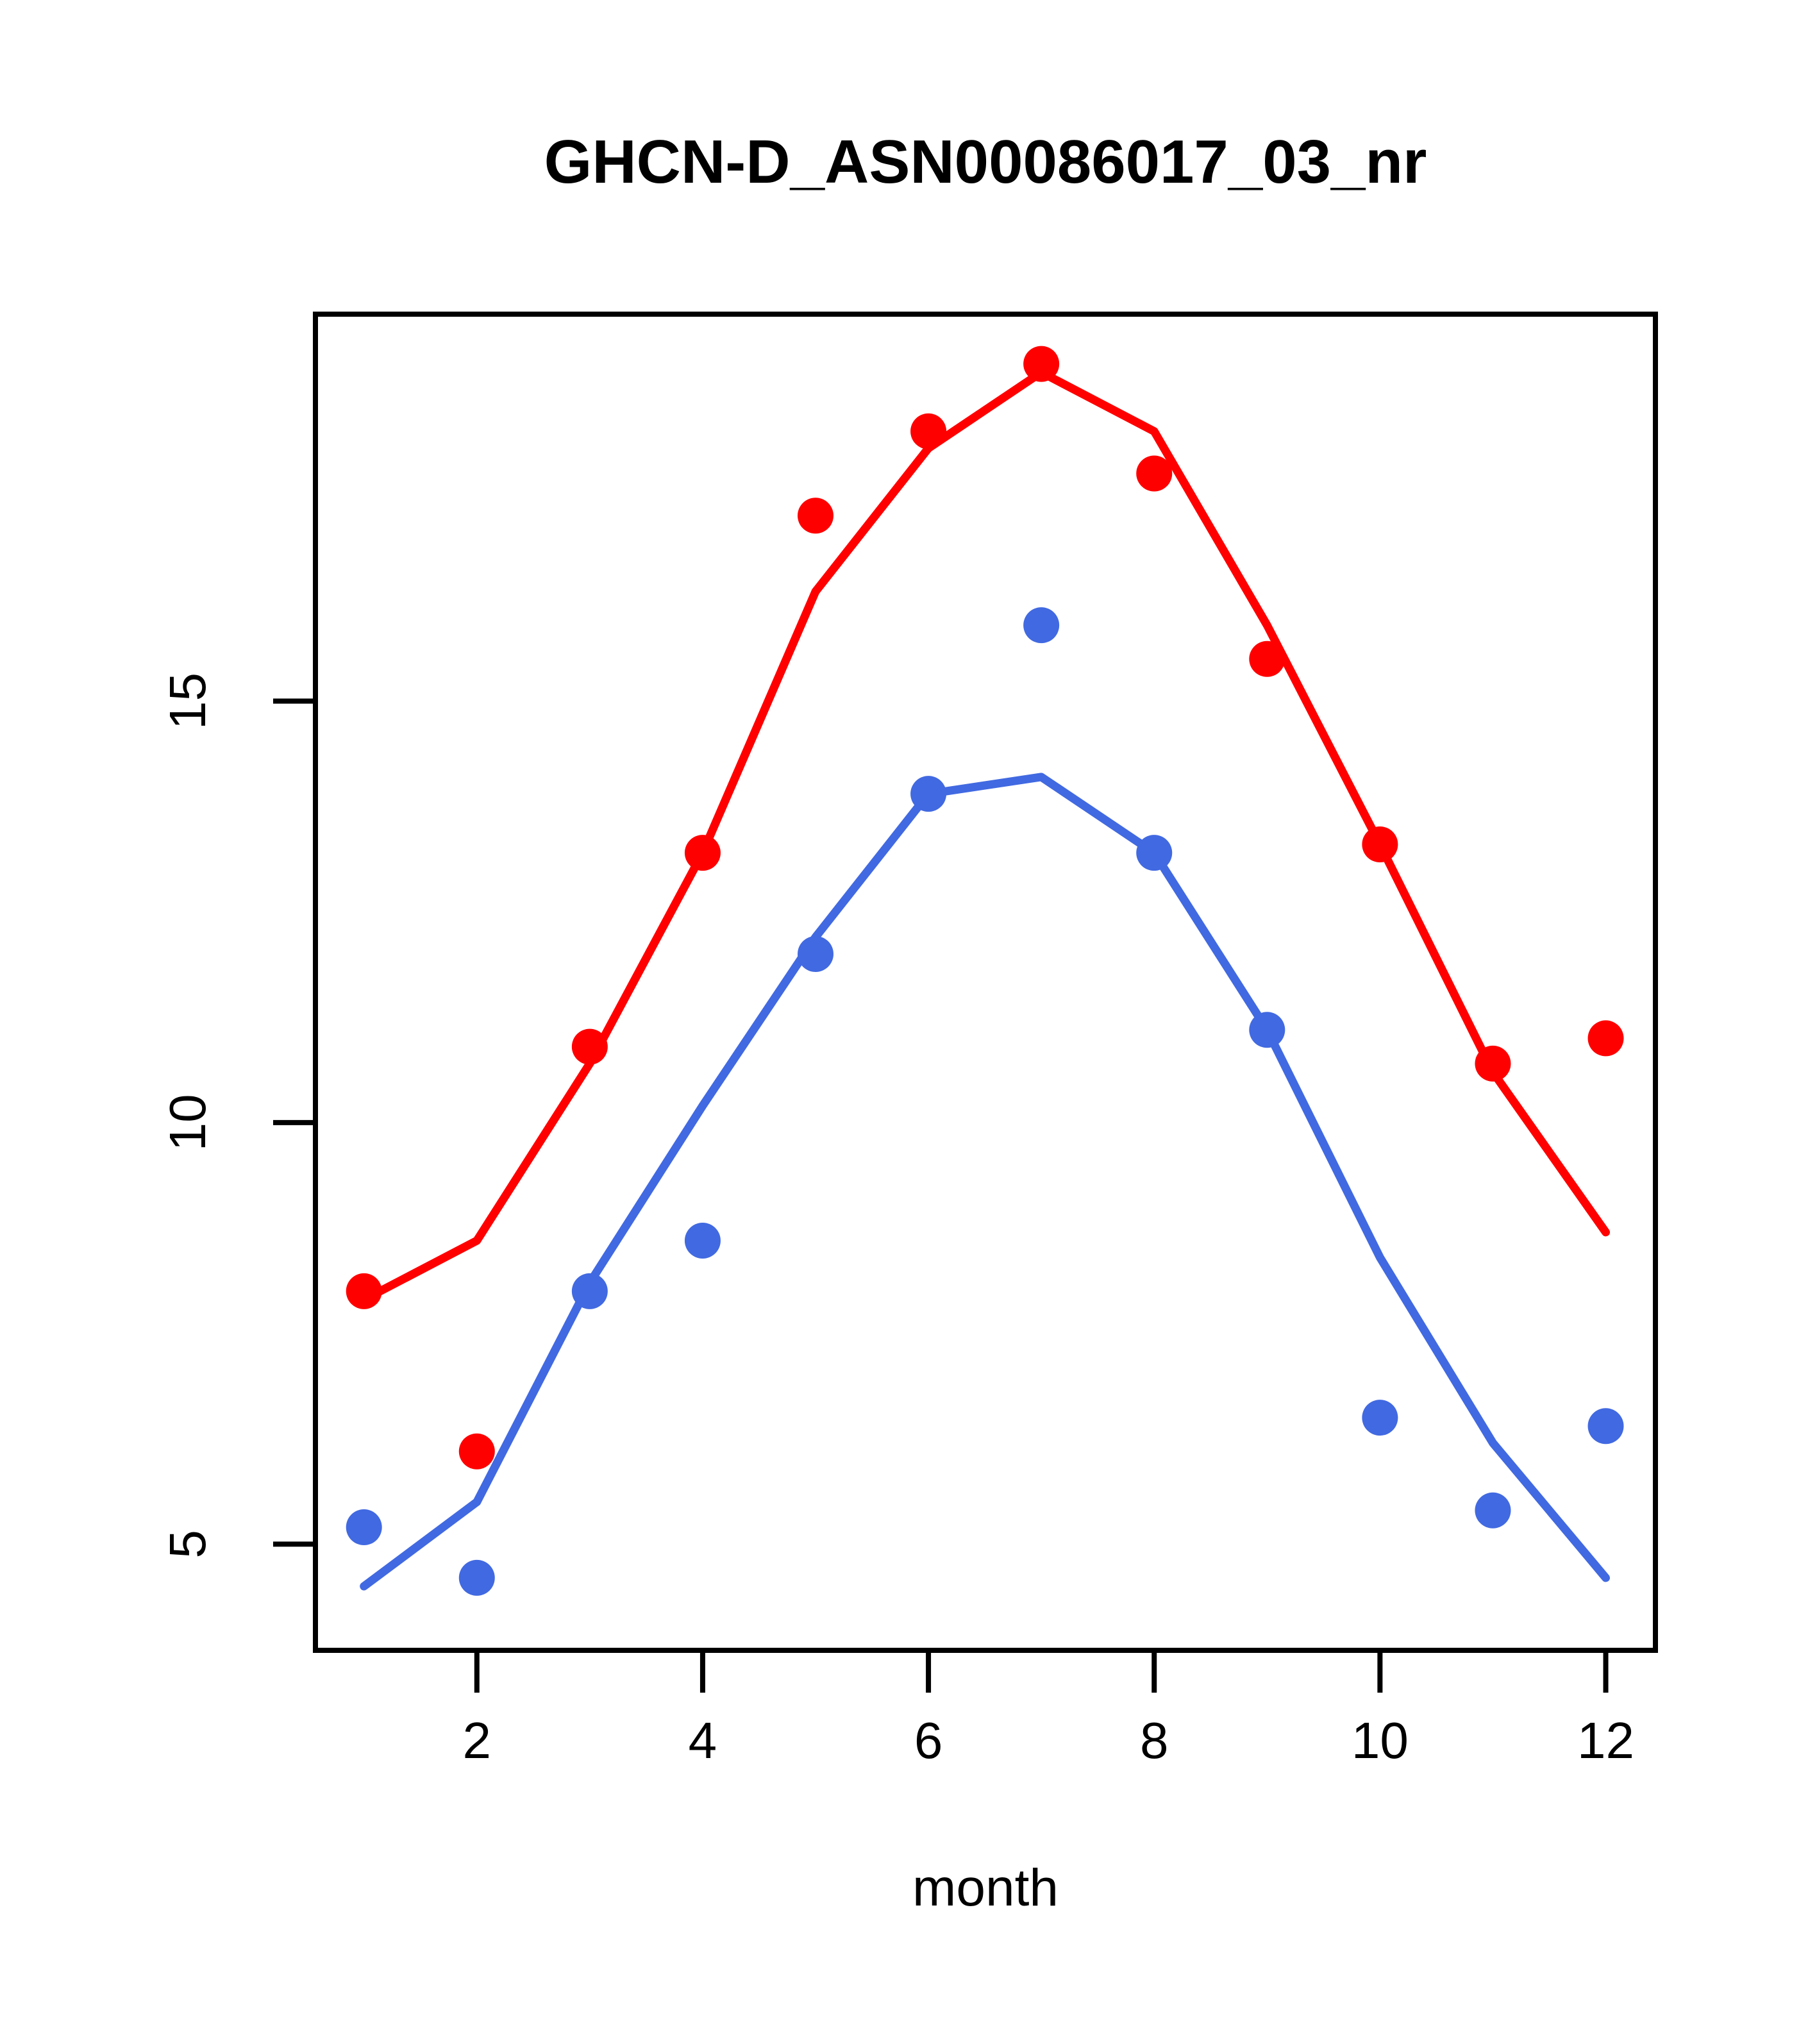 The image size is (1817, 2044). What do you see at coordinates (477, 1741) in the screenshot?
I see `x-tick-label: 2` at bounding box center [477, 1741].